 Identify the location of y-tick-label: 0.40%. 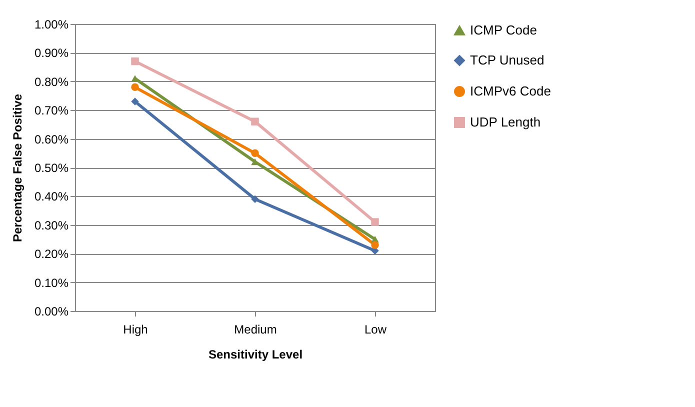
(51, 197).